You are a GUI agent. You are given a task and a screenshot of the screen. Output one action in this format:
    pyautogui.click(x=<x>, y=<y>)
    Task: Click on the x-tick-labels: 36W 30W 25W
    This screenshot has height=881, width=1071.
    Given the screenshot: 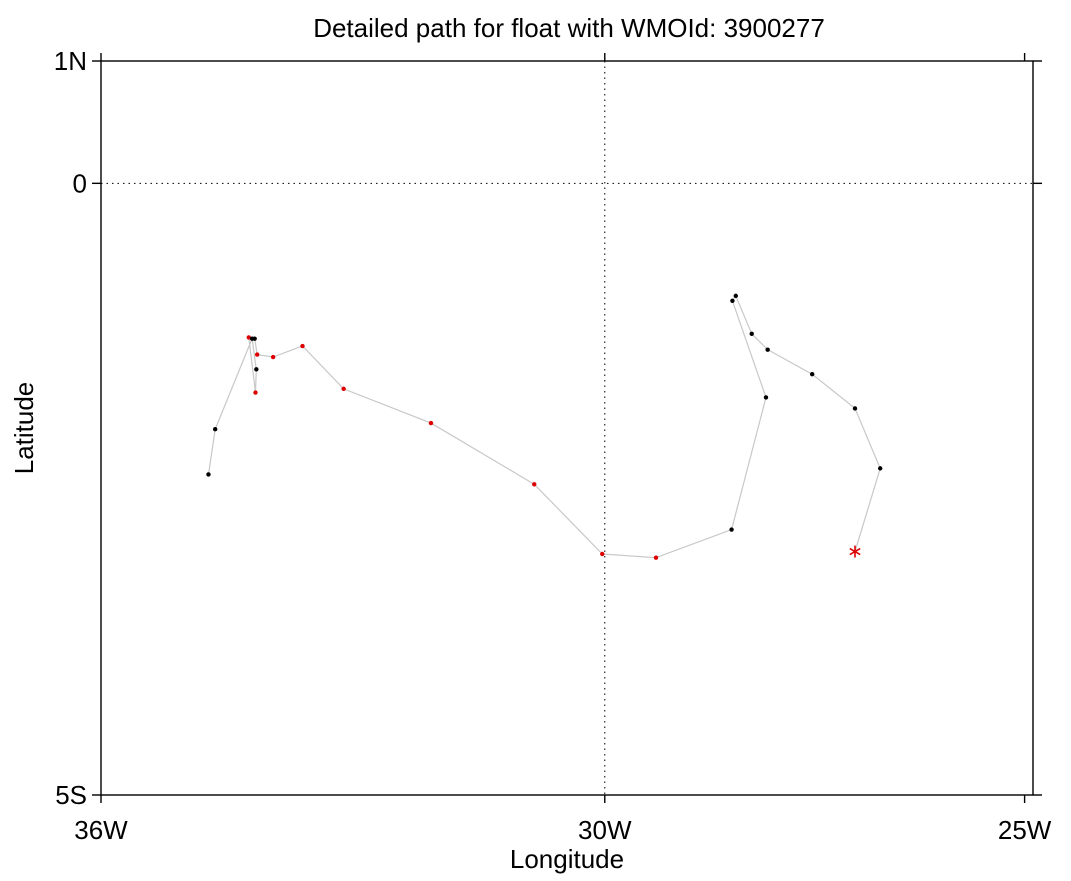 What is the action you would take?
    pyautogui.click(x=563, y=830)
    